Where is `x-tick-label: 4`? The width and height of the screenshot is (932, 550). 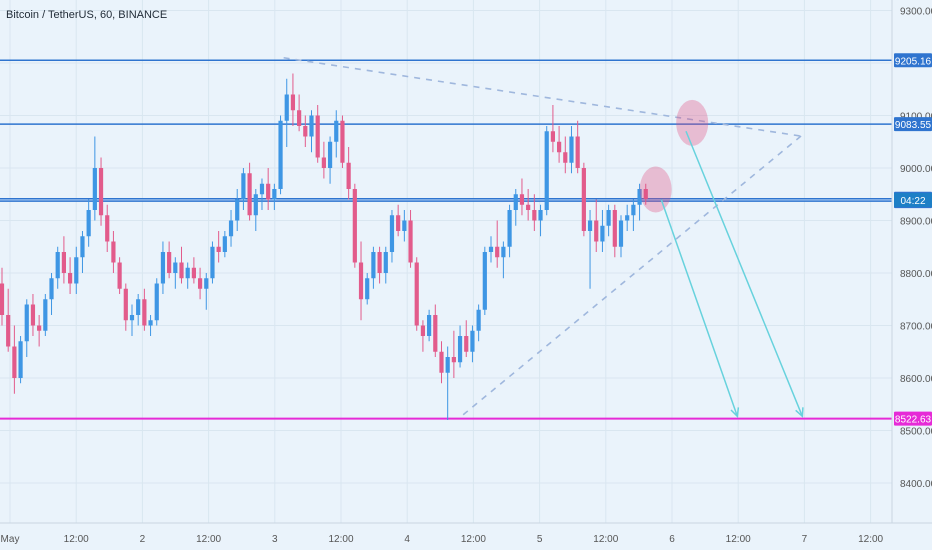
x-tick-label: 4 is located at coordinates (407, 539).